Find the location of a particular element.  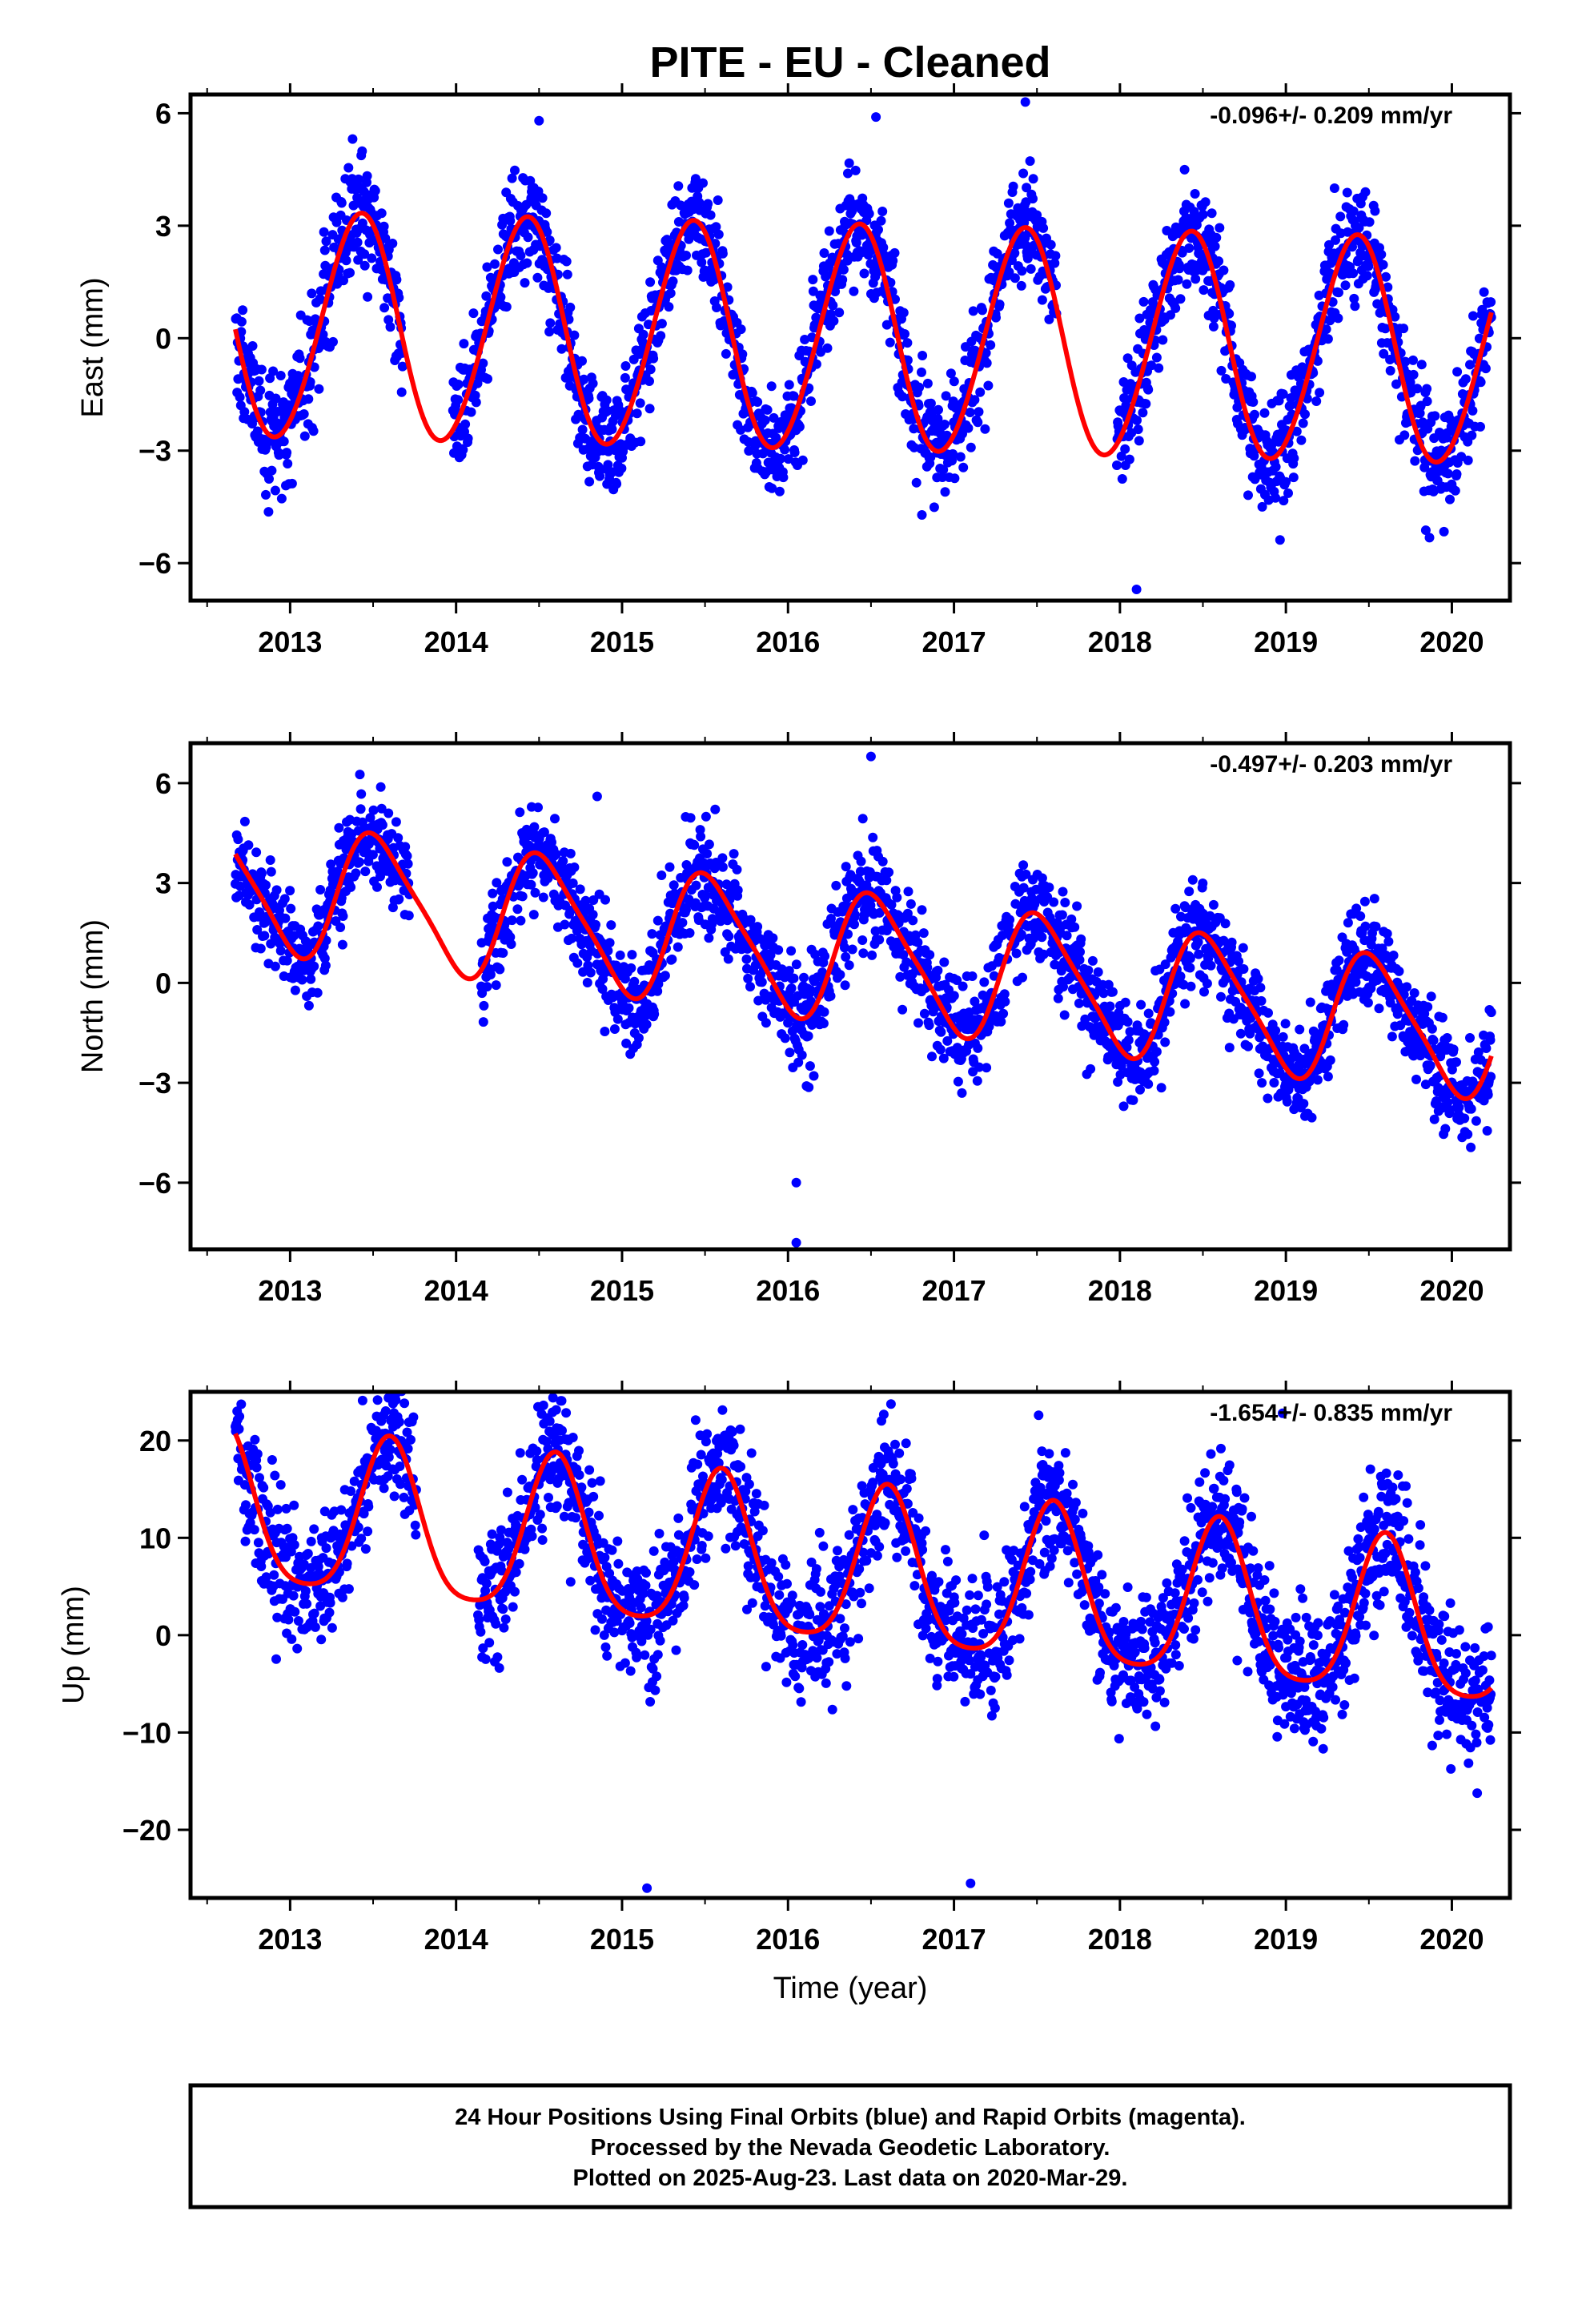

y-axis-label: East (mm) is located at coordinates (93, 347).